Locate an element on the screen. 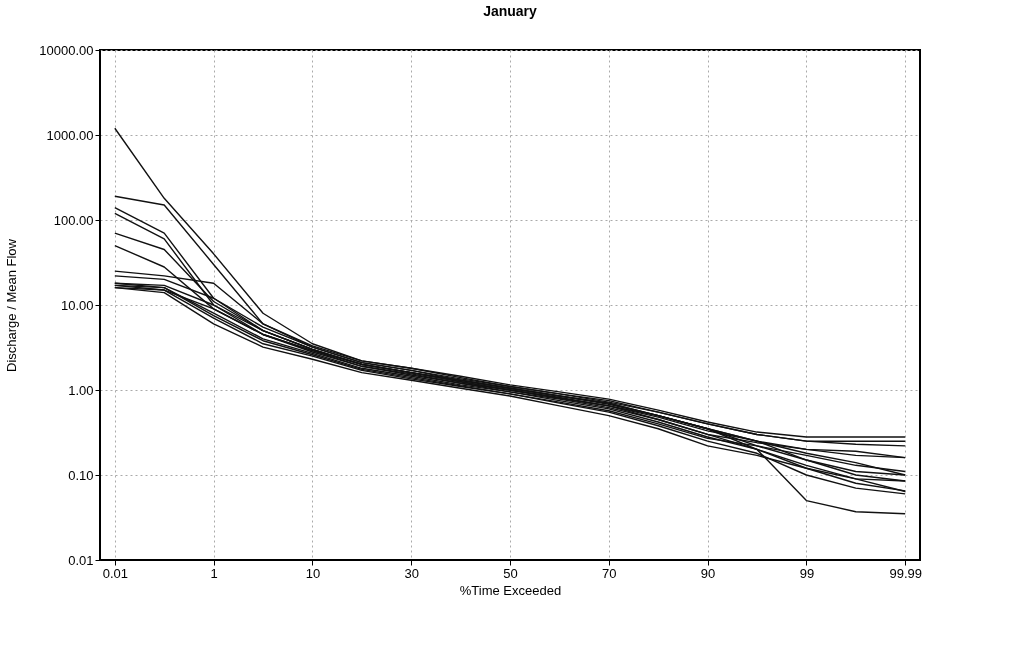 The width and height of the screenshot is (1036, 658). x-tick-label: 50 is located at coordinates (510, 573).